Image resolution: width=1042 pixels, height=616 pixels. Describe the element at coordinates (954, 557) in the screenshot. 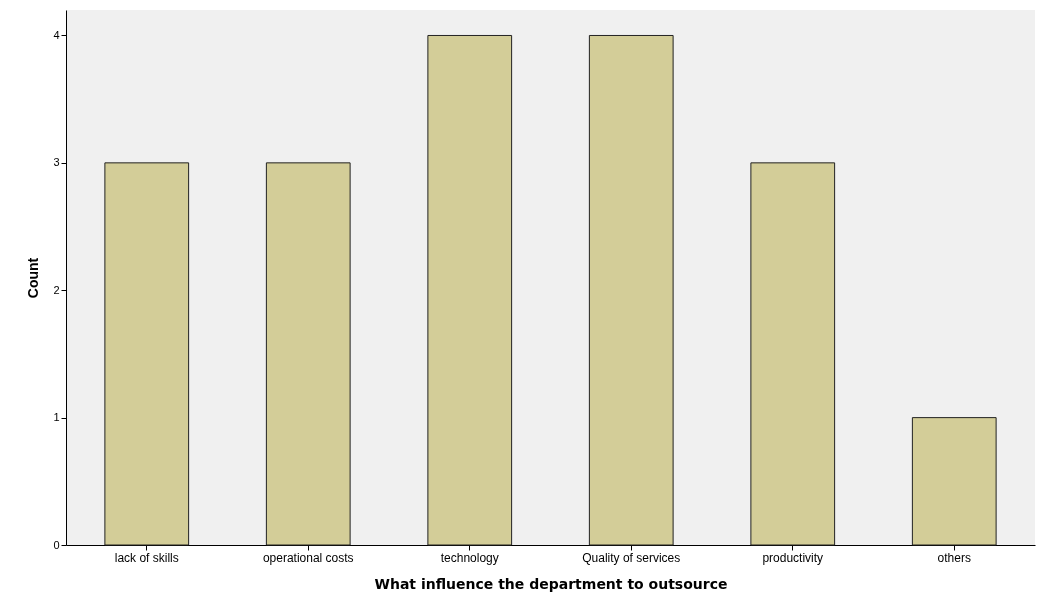

I see `x-tick-label: others` at that location.